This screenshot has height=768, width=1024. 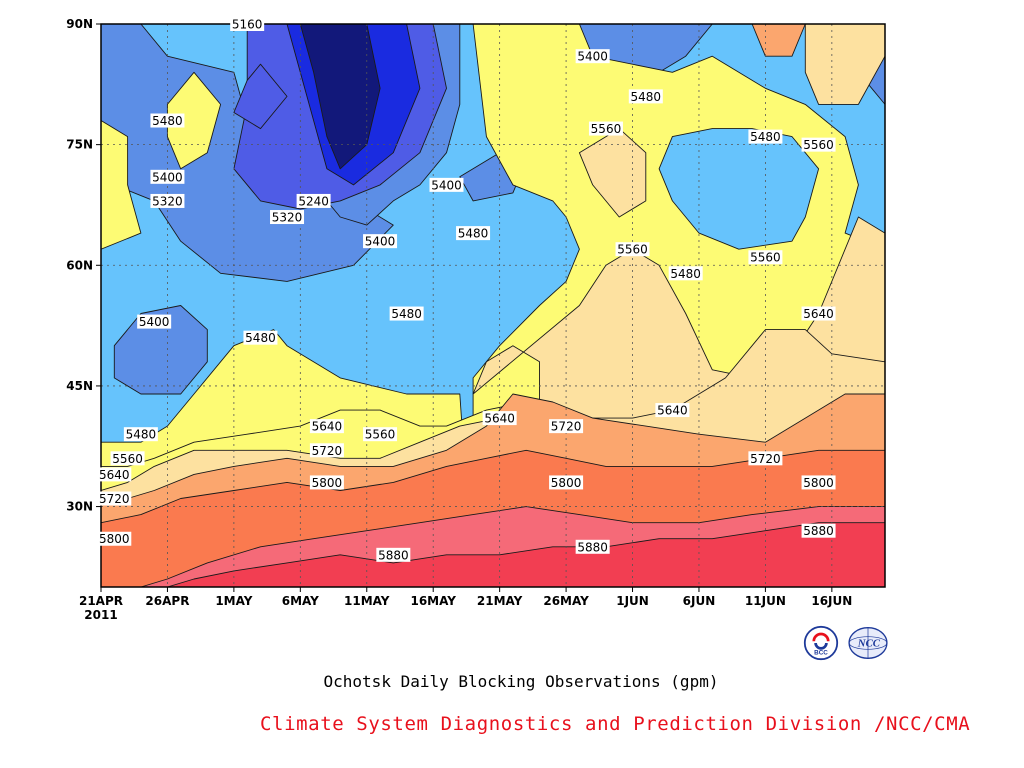 What do you see at coordinates (79, 265) in the screenshot?
I see `y-tick-label: 60N` at bounding box center [79, 265].